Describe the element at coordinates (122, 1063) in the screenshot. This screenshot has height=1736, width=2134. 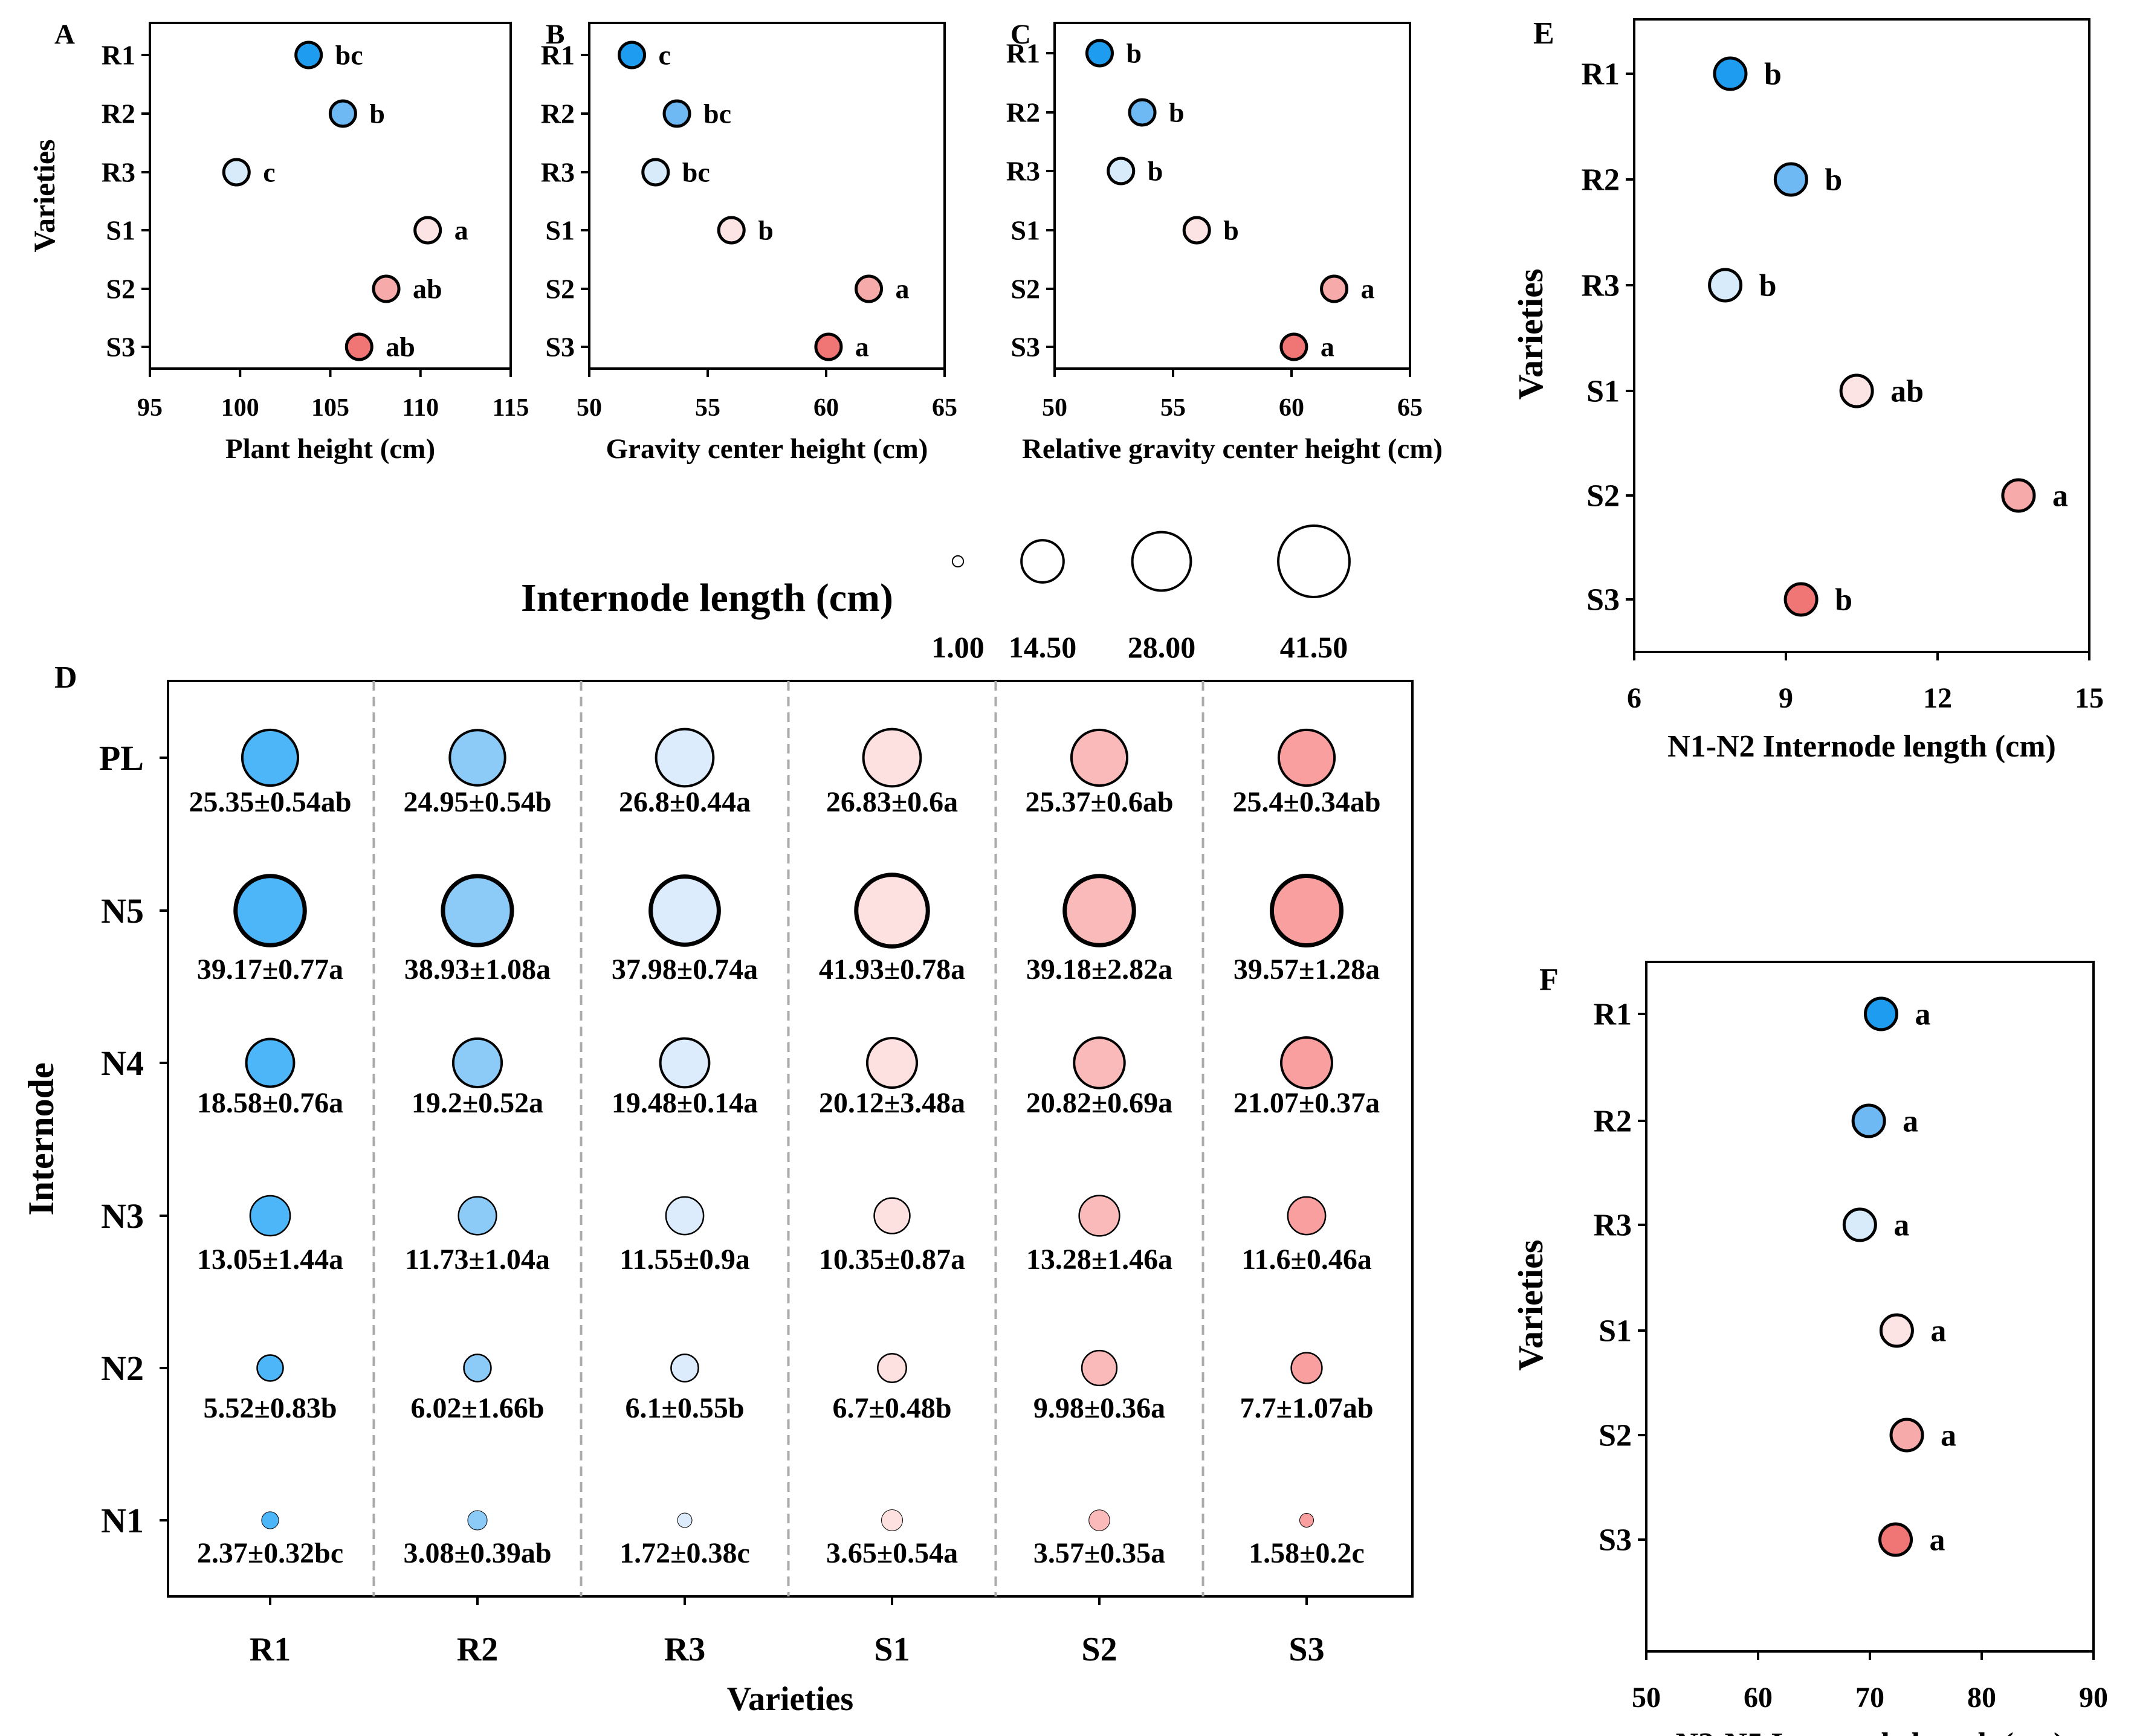
I see `y-tick-label: N4` at that location.